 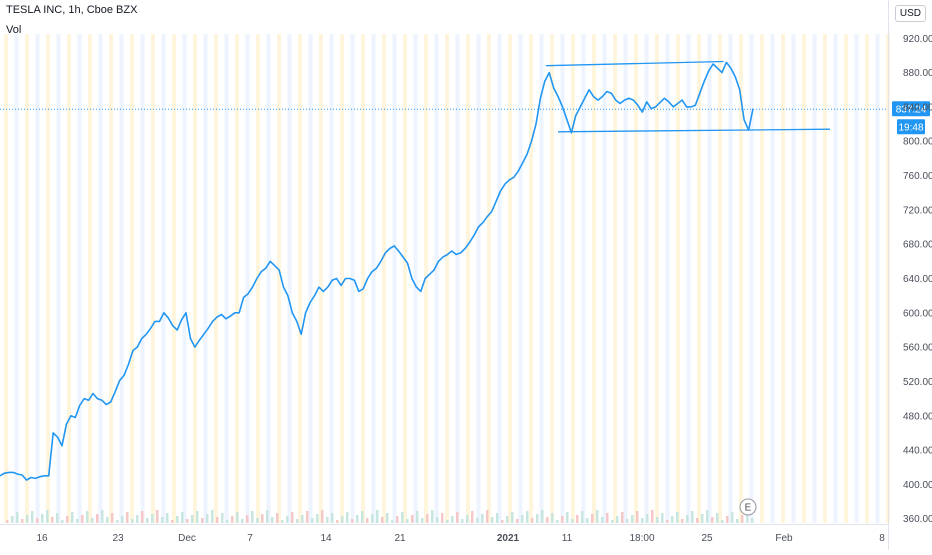 I want to click on y-tick-label: 920.00, so click(x=917, y=39).